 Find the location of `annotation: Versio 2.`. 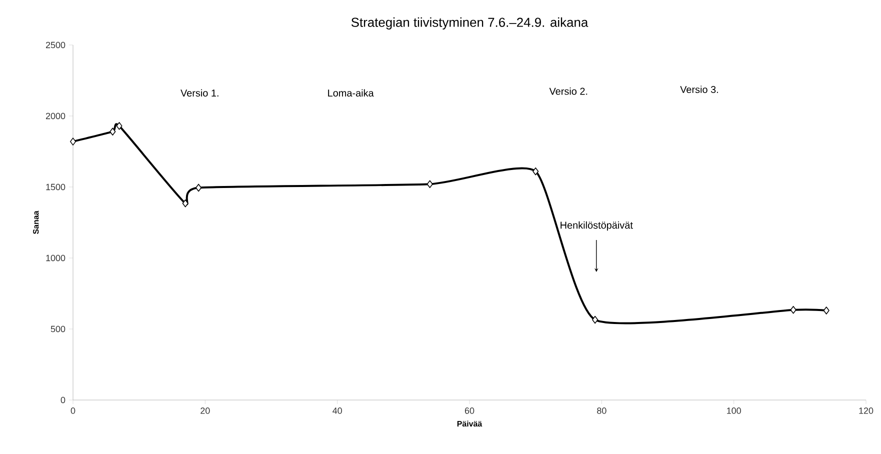

annotation: Versio 2. is located at coordinates (568, 91).